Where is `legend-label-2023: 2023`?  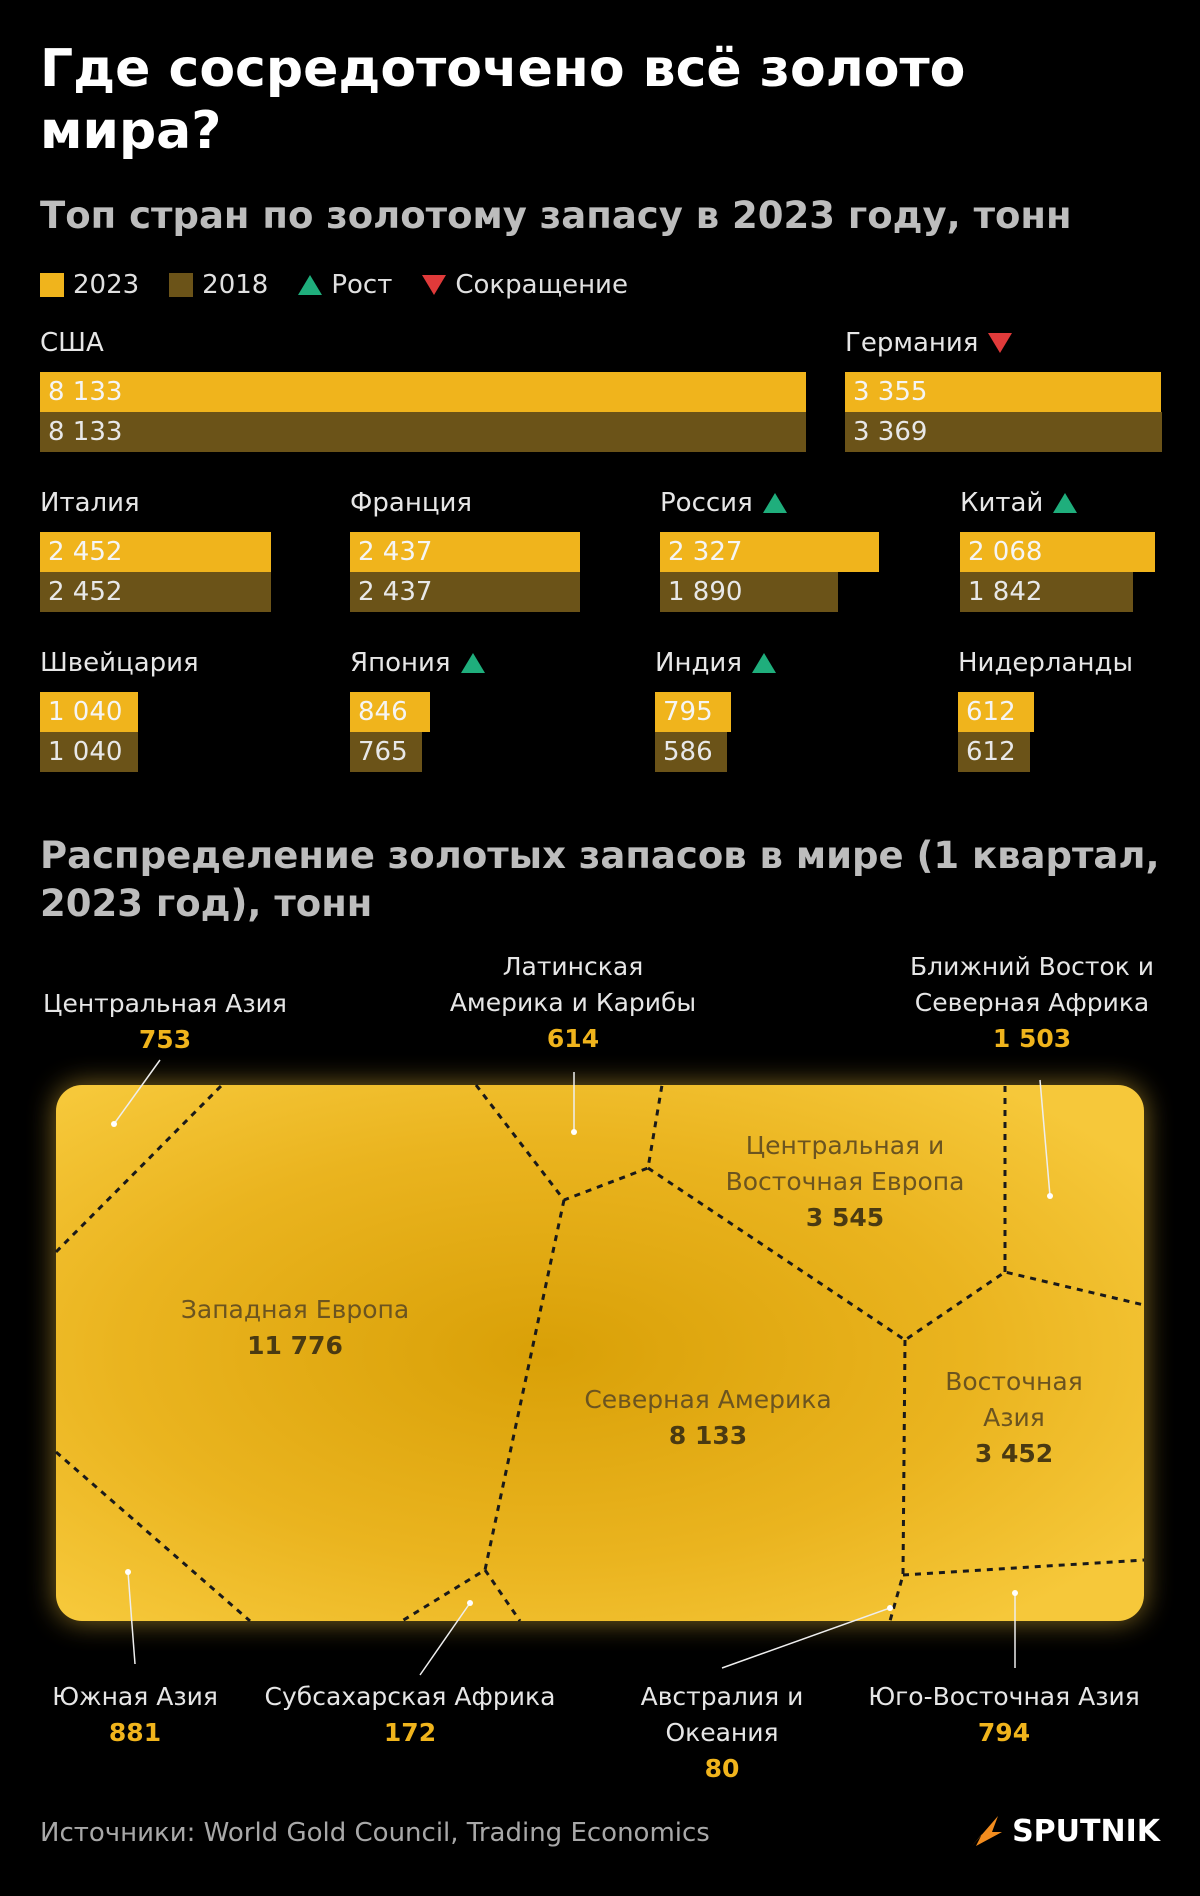
legend-label-2023: 2023 is located at coordinates (106, 285).